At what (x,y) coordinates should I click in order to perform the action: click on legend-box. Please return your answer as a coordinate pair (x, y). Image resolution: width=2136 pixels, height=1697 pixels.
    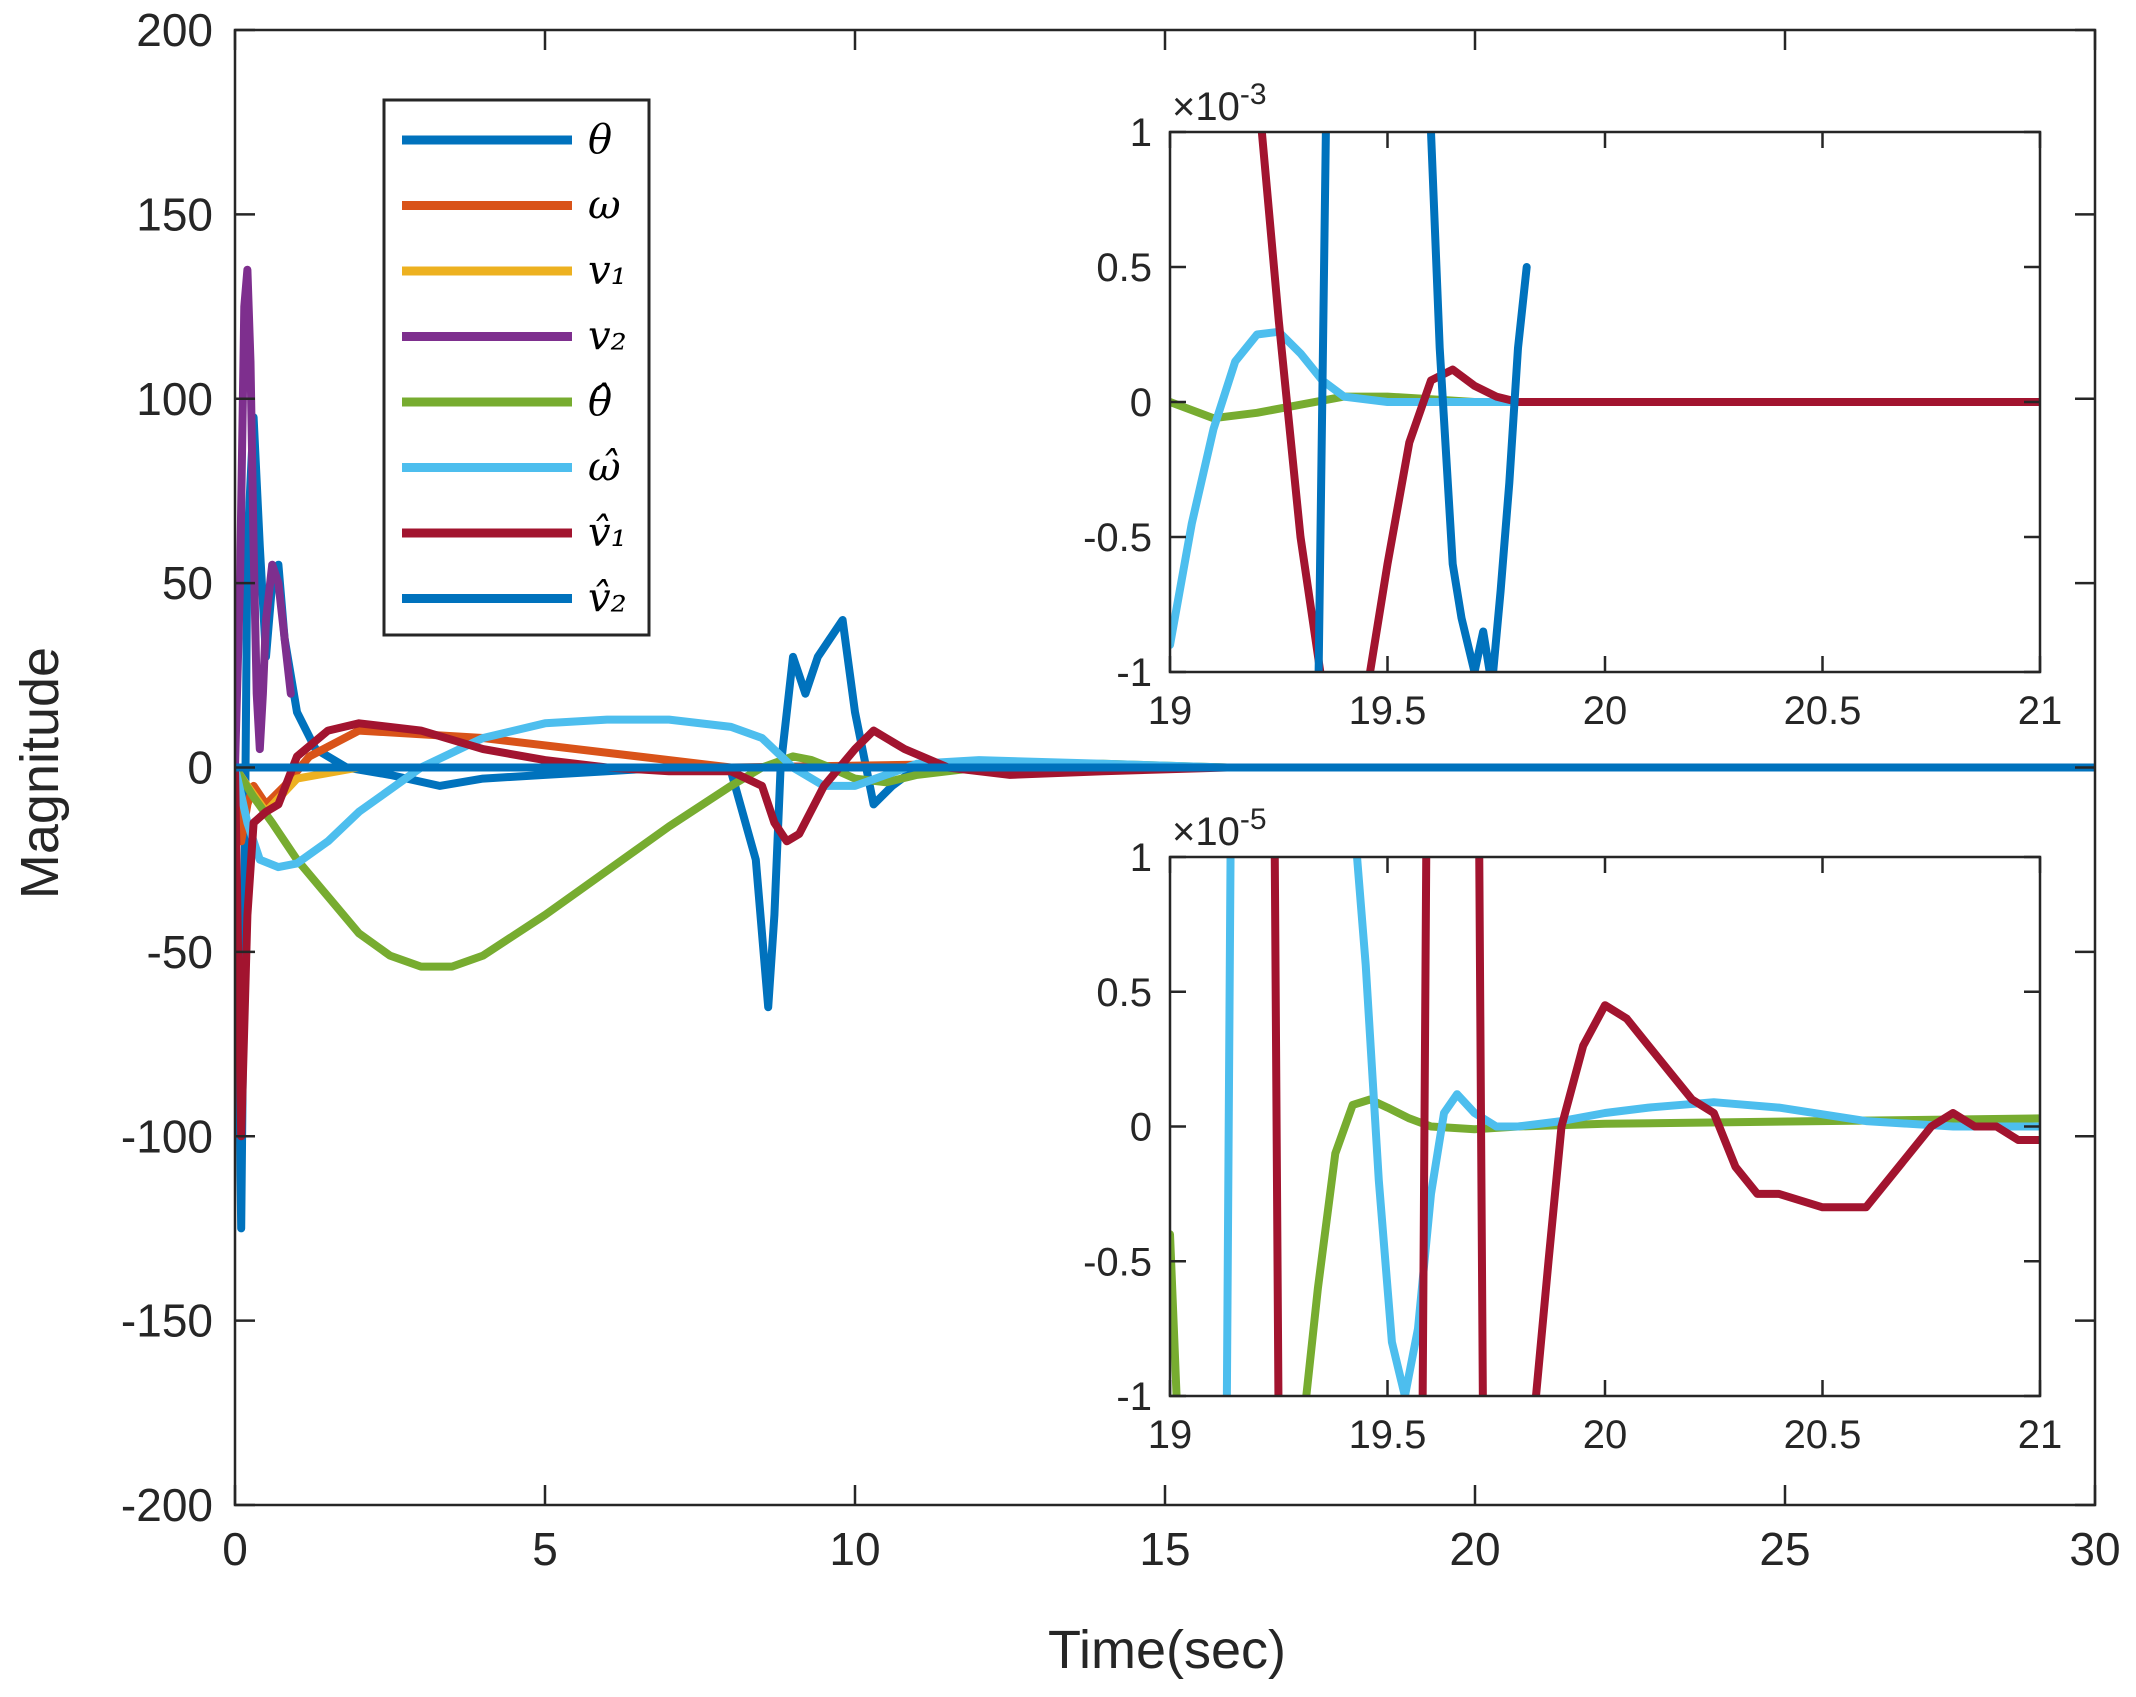
    Looking at the image, I should click on (516, 367).